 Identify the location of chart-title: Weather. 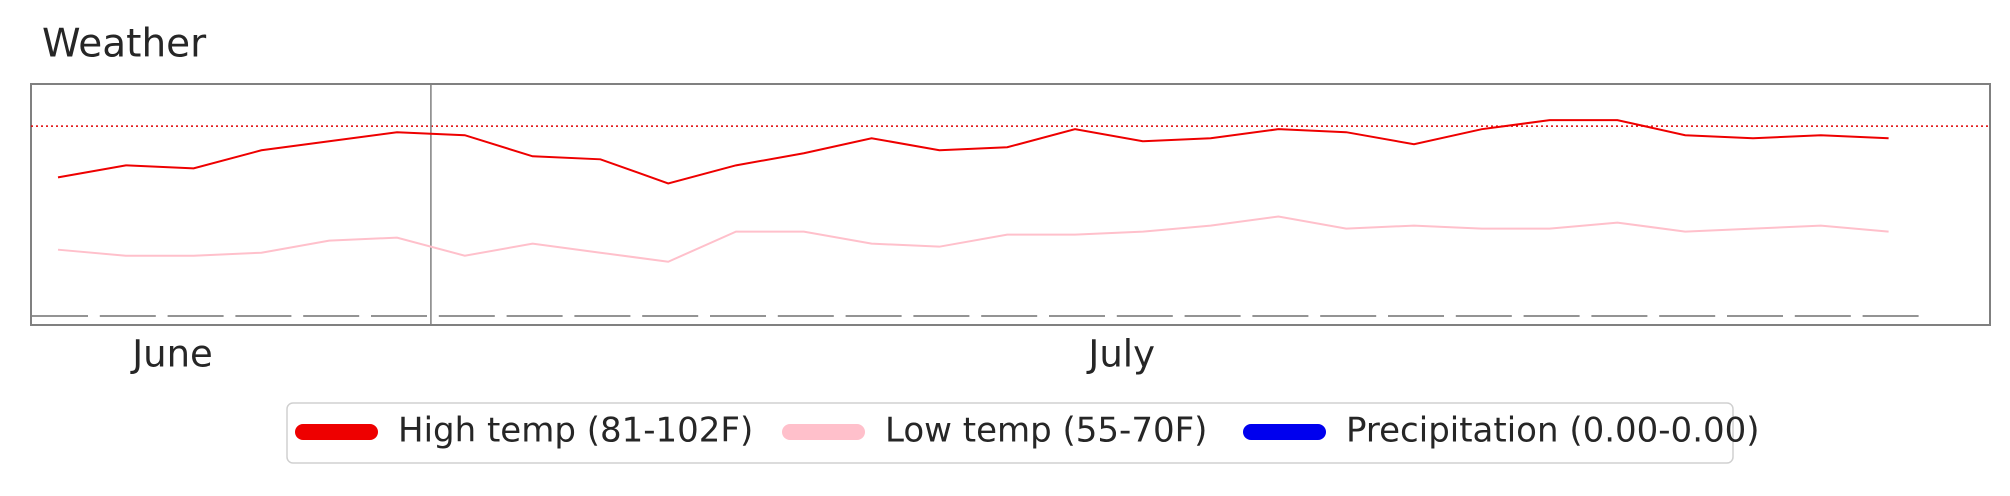
(124, 44).